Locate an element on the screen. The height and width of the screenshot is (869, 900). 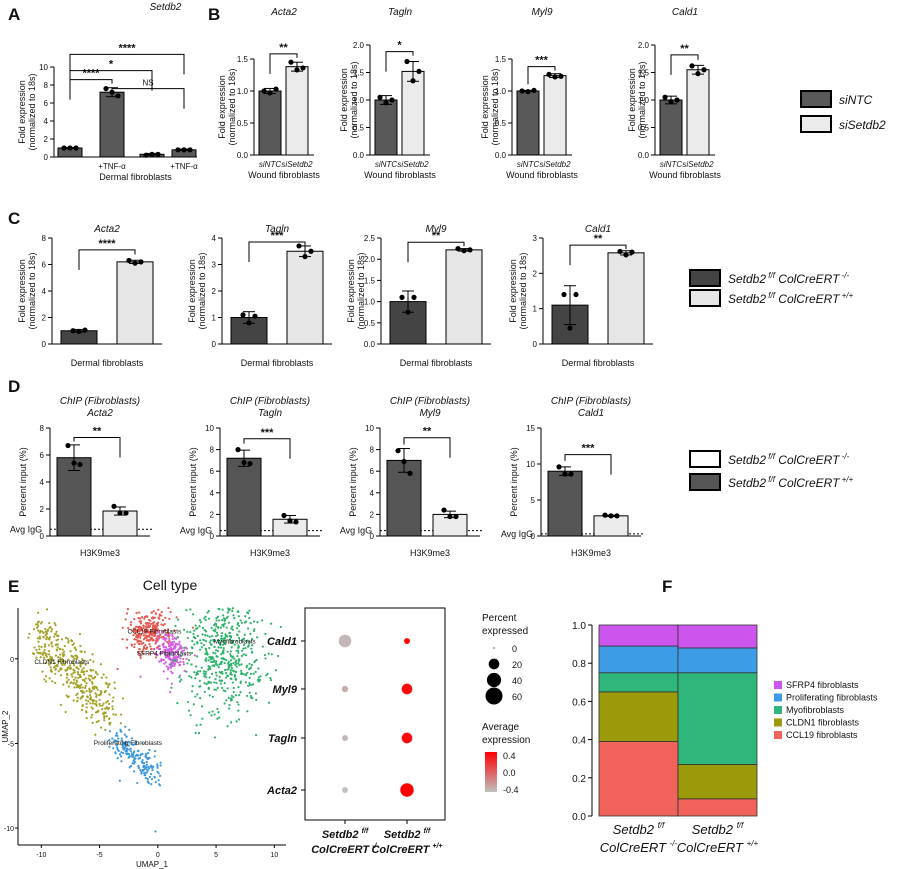
legend-label: CLDN1 fibroblasts is located at coordinates (823, 723).